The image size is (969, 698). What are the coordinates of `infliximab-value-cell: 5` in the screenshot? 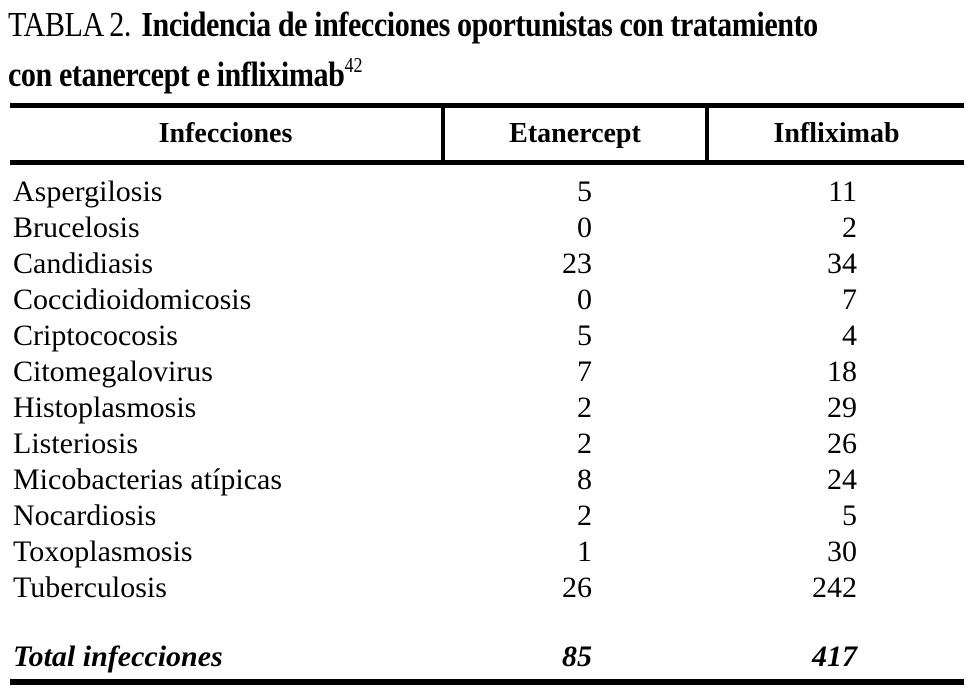 It's located at (849, 515).